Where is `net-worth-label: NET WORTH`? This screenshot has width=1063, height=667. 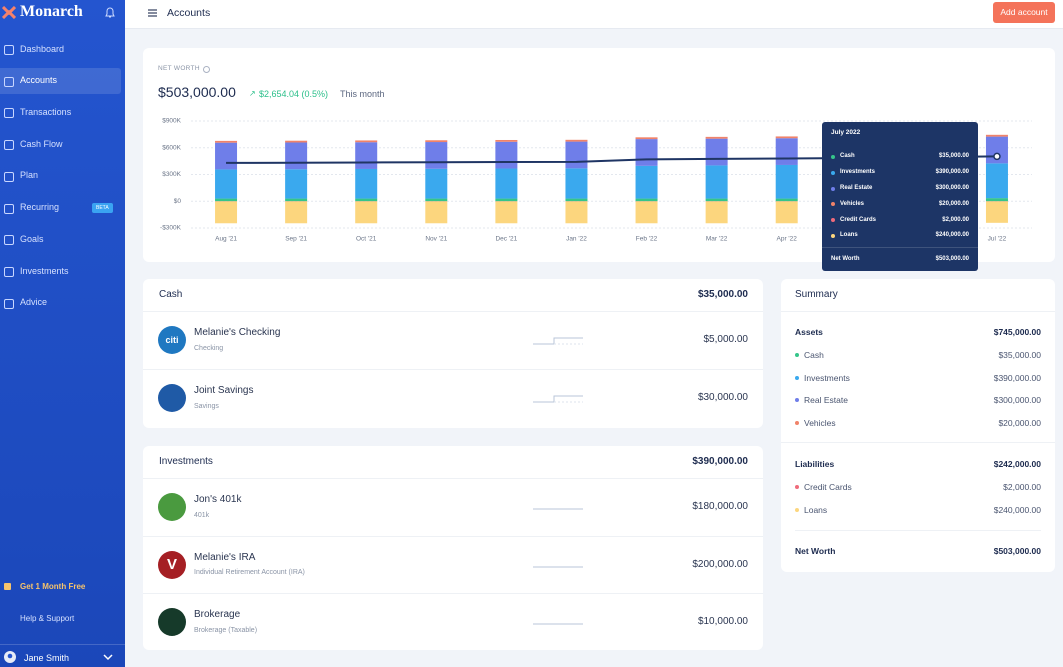 net-worth-label: NET WORTH is located at coordinates (179, 69).